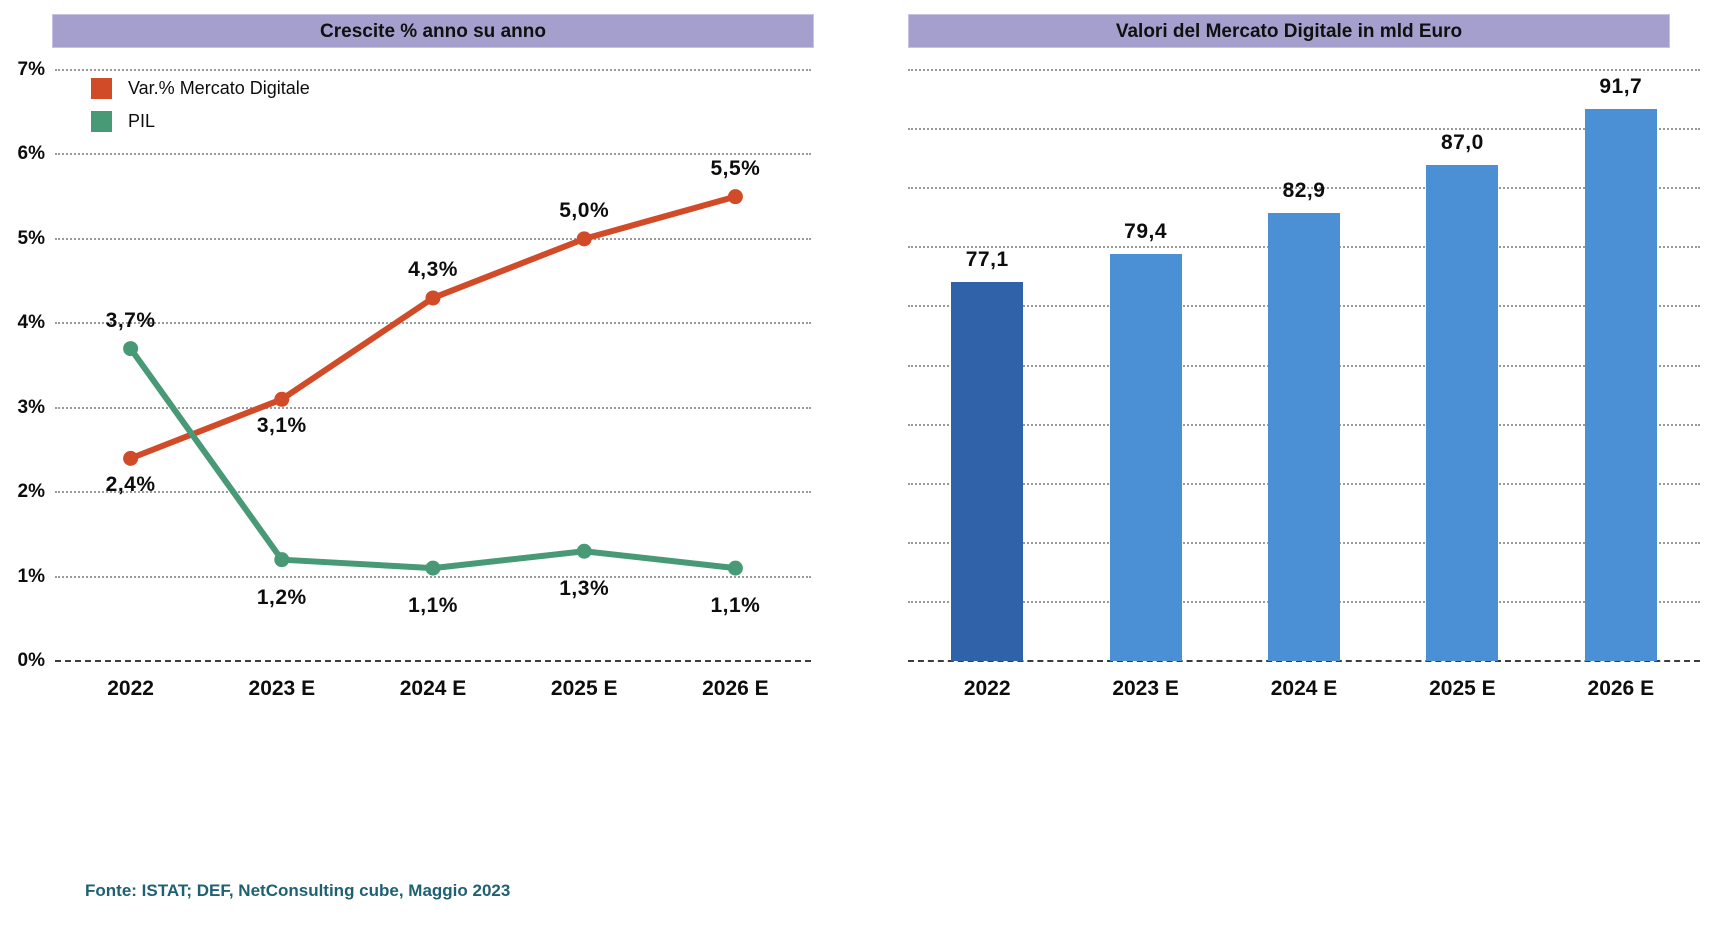 The height and width of the screenshot is (936, 1715). Describe the element at coordinates (31, 154) in the screenshot. I see `y-axis-label: 6%` at that location.